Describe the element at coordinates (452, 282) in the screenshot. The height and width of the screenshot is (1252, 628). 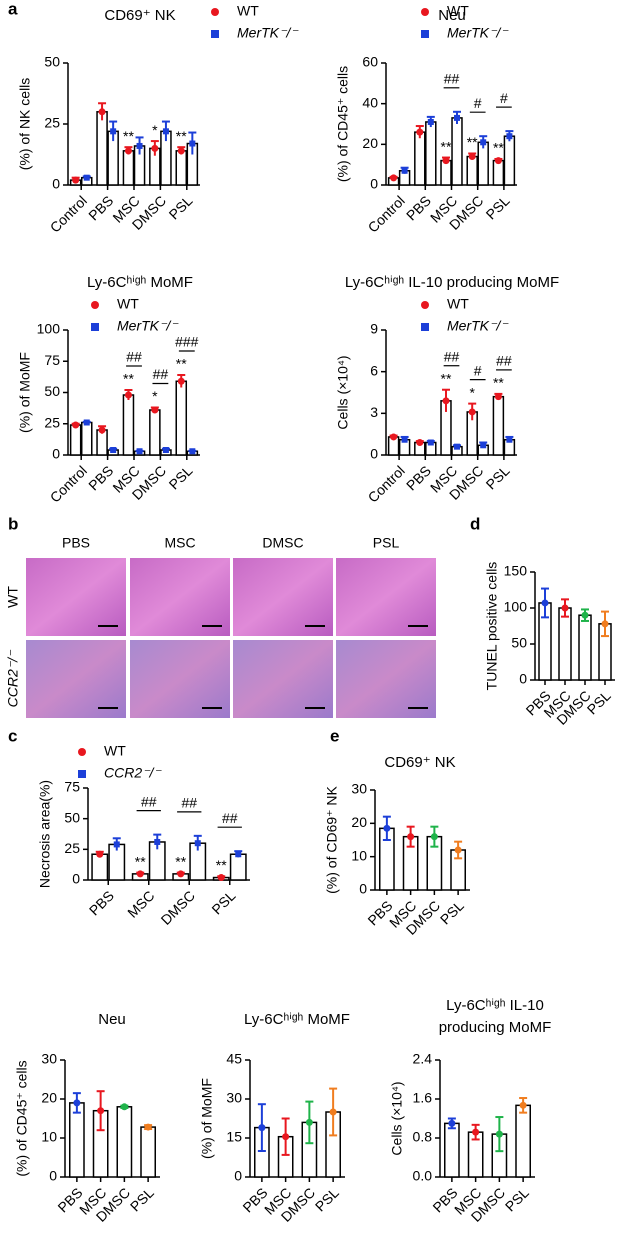
I see `chart-title: Ly-6Cʰⁱᵍʰ IL-10 producing MoMF` at that location.